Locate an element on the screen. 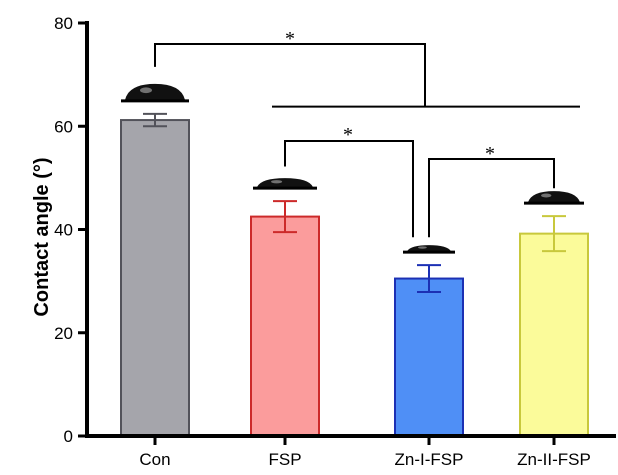 The height and width of the screenshot is (475, 618). significance-star-1: * is located at coordinates (290, 39).